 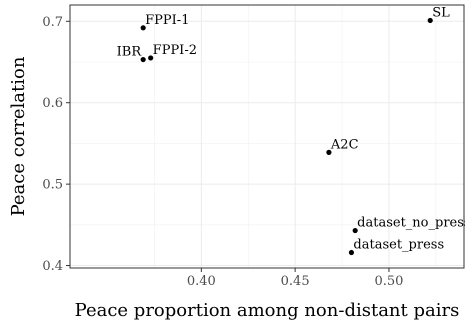 I want to click on point-label: dataset_press, so click(x=398, y=245).